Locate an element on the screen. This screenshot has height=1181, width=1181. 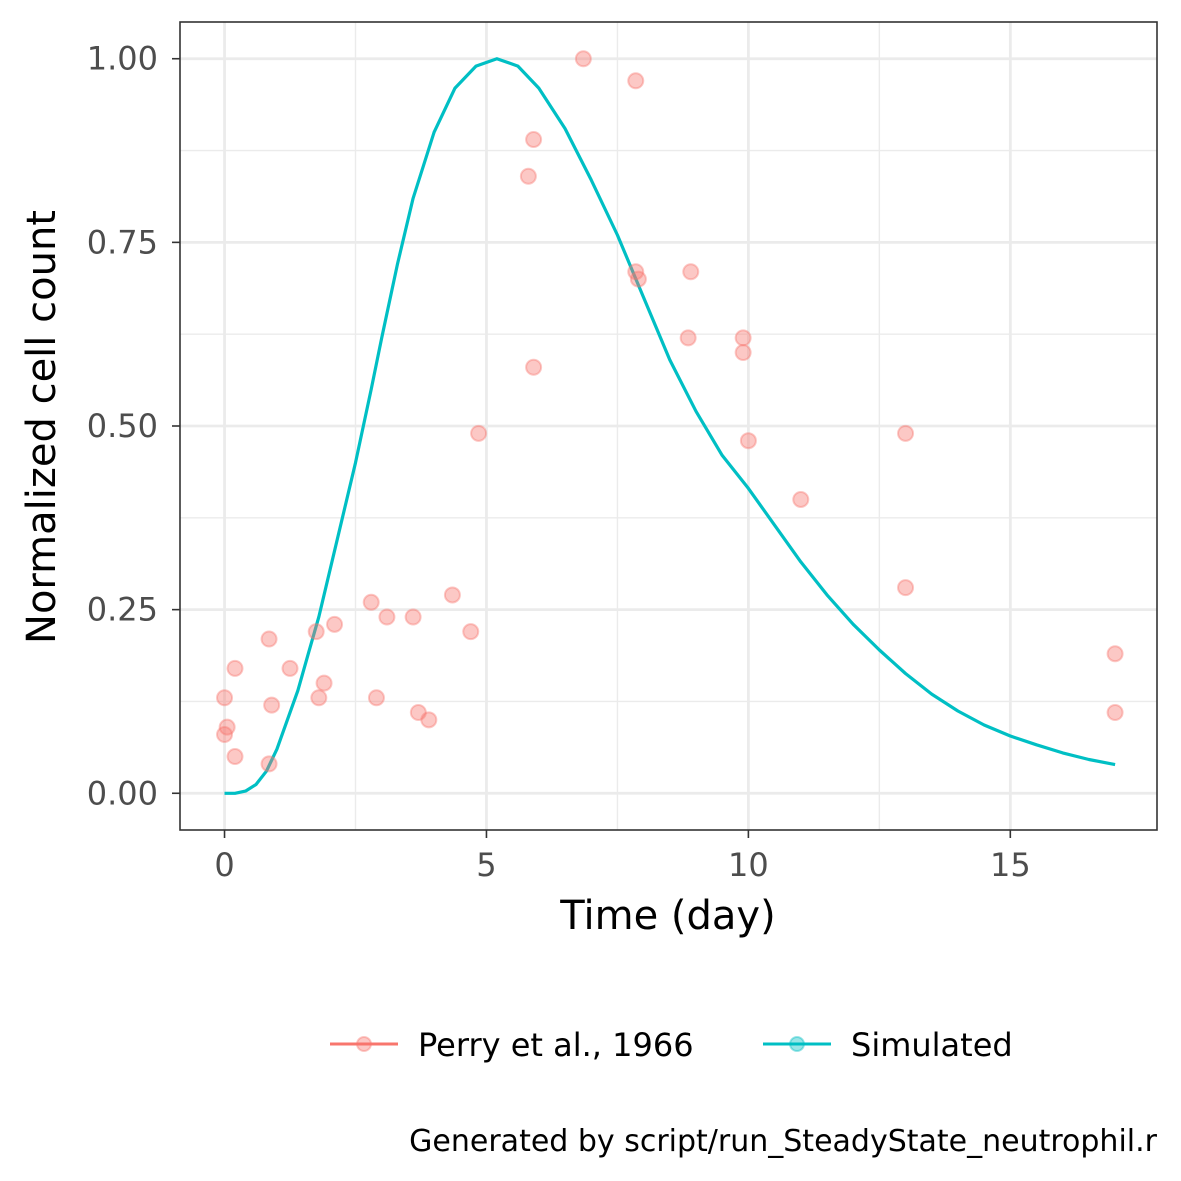
x-axis: 0 5 10 15 is located at coordinates (622, 857).